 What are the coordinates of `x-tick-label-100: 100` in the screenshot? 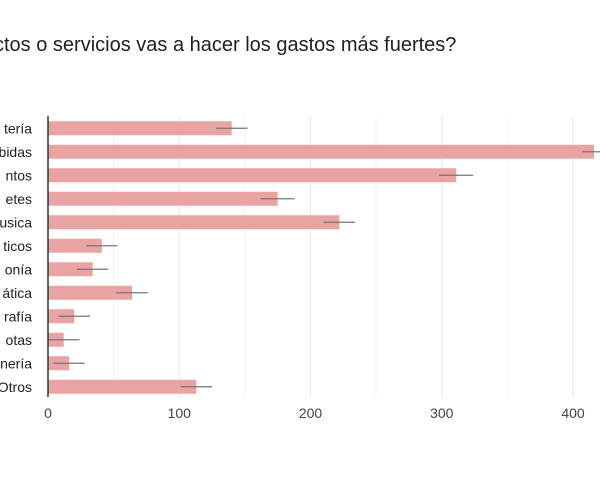 It's located at (180, 413).